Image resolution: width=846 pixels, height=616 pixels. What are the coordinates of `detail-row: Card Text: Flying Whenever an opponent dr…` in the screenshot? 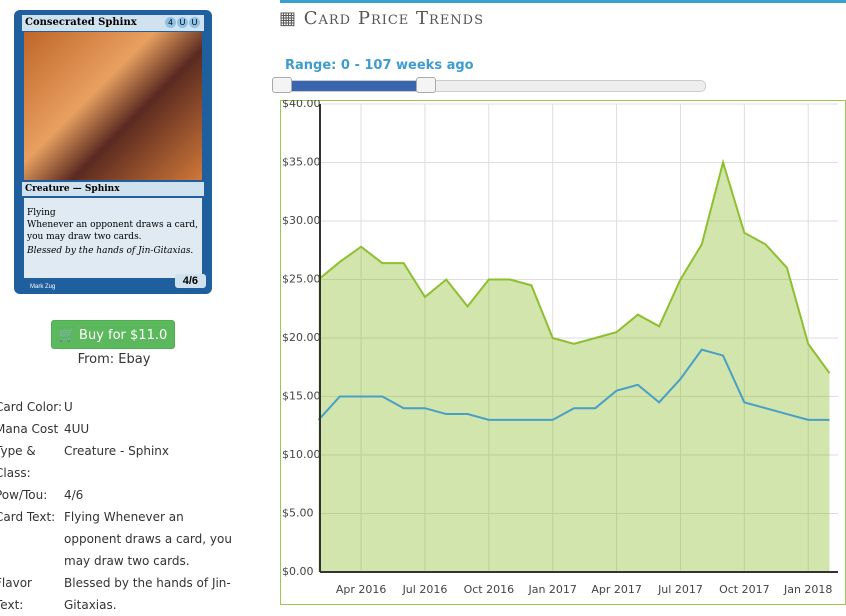 It's located at (119, 539).